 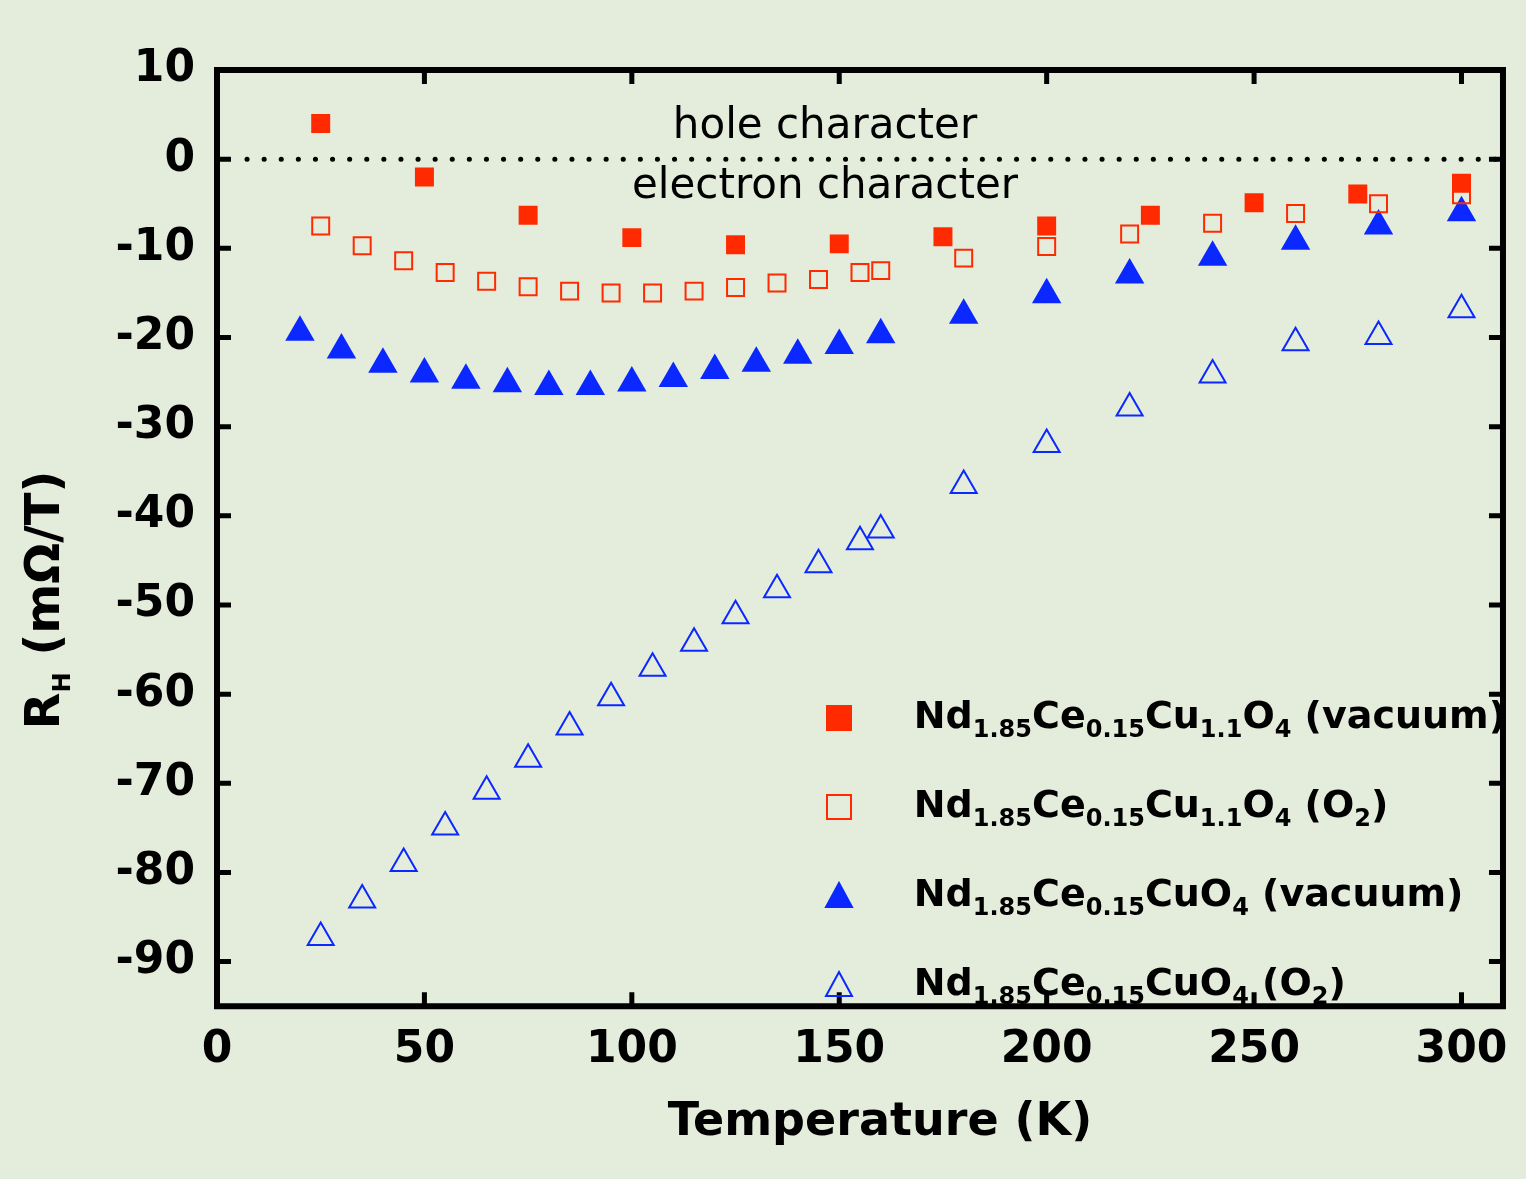 I want to click on y-tick-label: -50, so click(x=155, y=601).